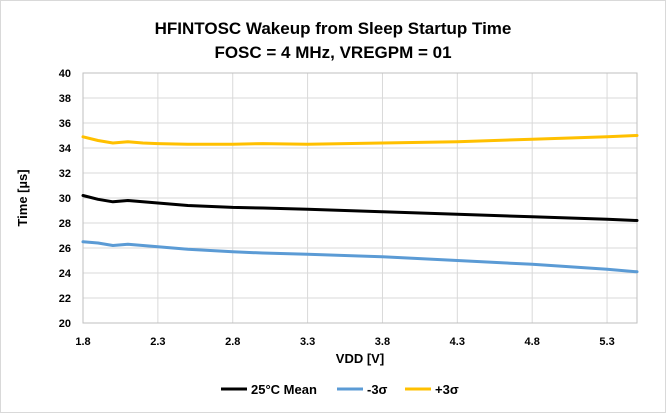  I want to click on x-tick-label: 1.8, so click(82, 342).